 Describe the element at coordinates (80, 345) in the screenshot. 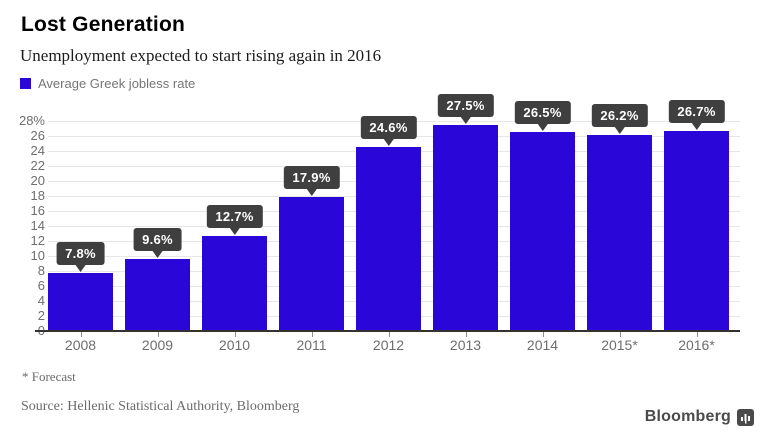

I see `x-axis-tick-label: 2008` at that location.